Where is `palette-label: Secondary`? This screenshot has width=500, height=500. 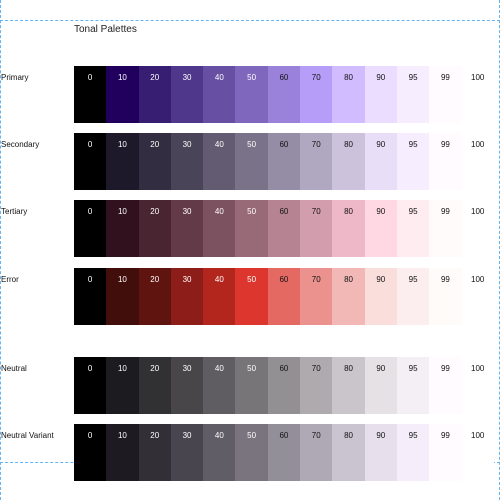
palette-label: Secondary is located at coordinates (20, 144).